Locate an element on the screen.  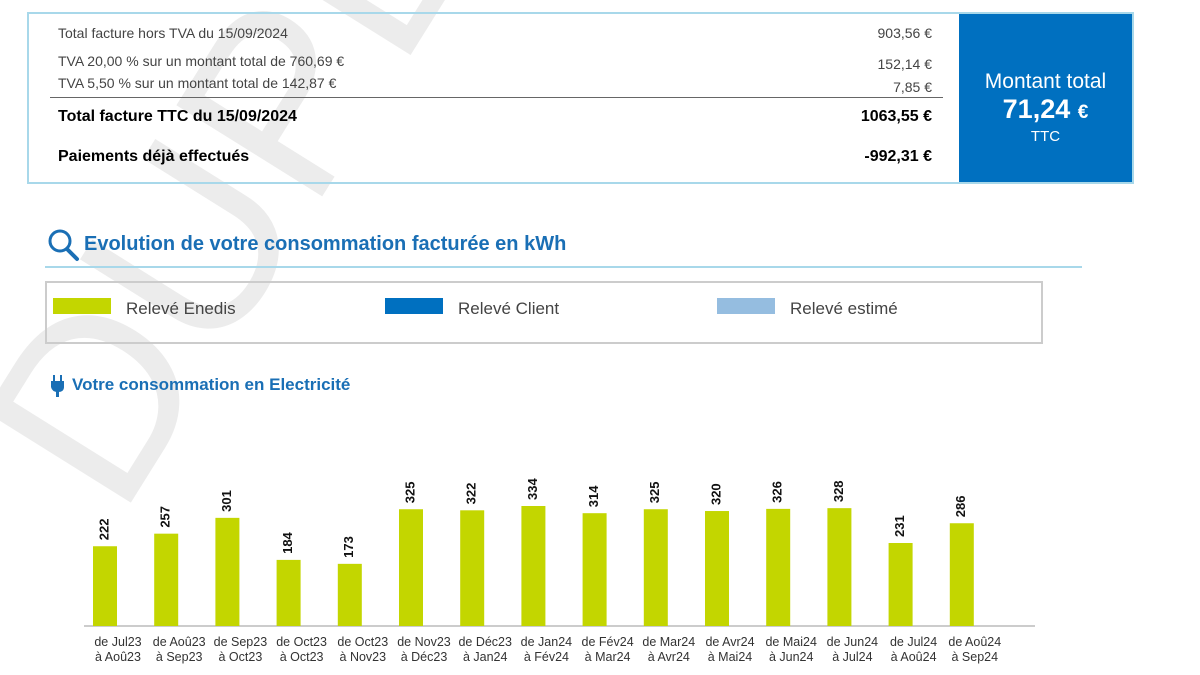
chart-title: Votre consommation en Electricité is located at coordinates (211, 384).